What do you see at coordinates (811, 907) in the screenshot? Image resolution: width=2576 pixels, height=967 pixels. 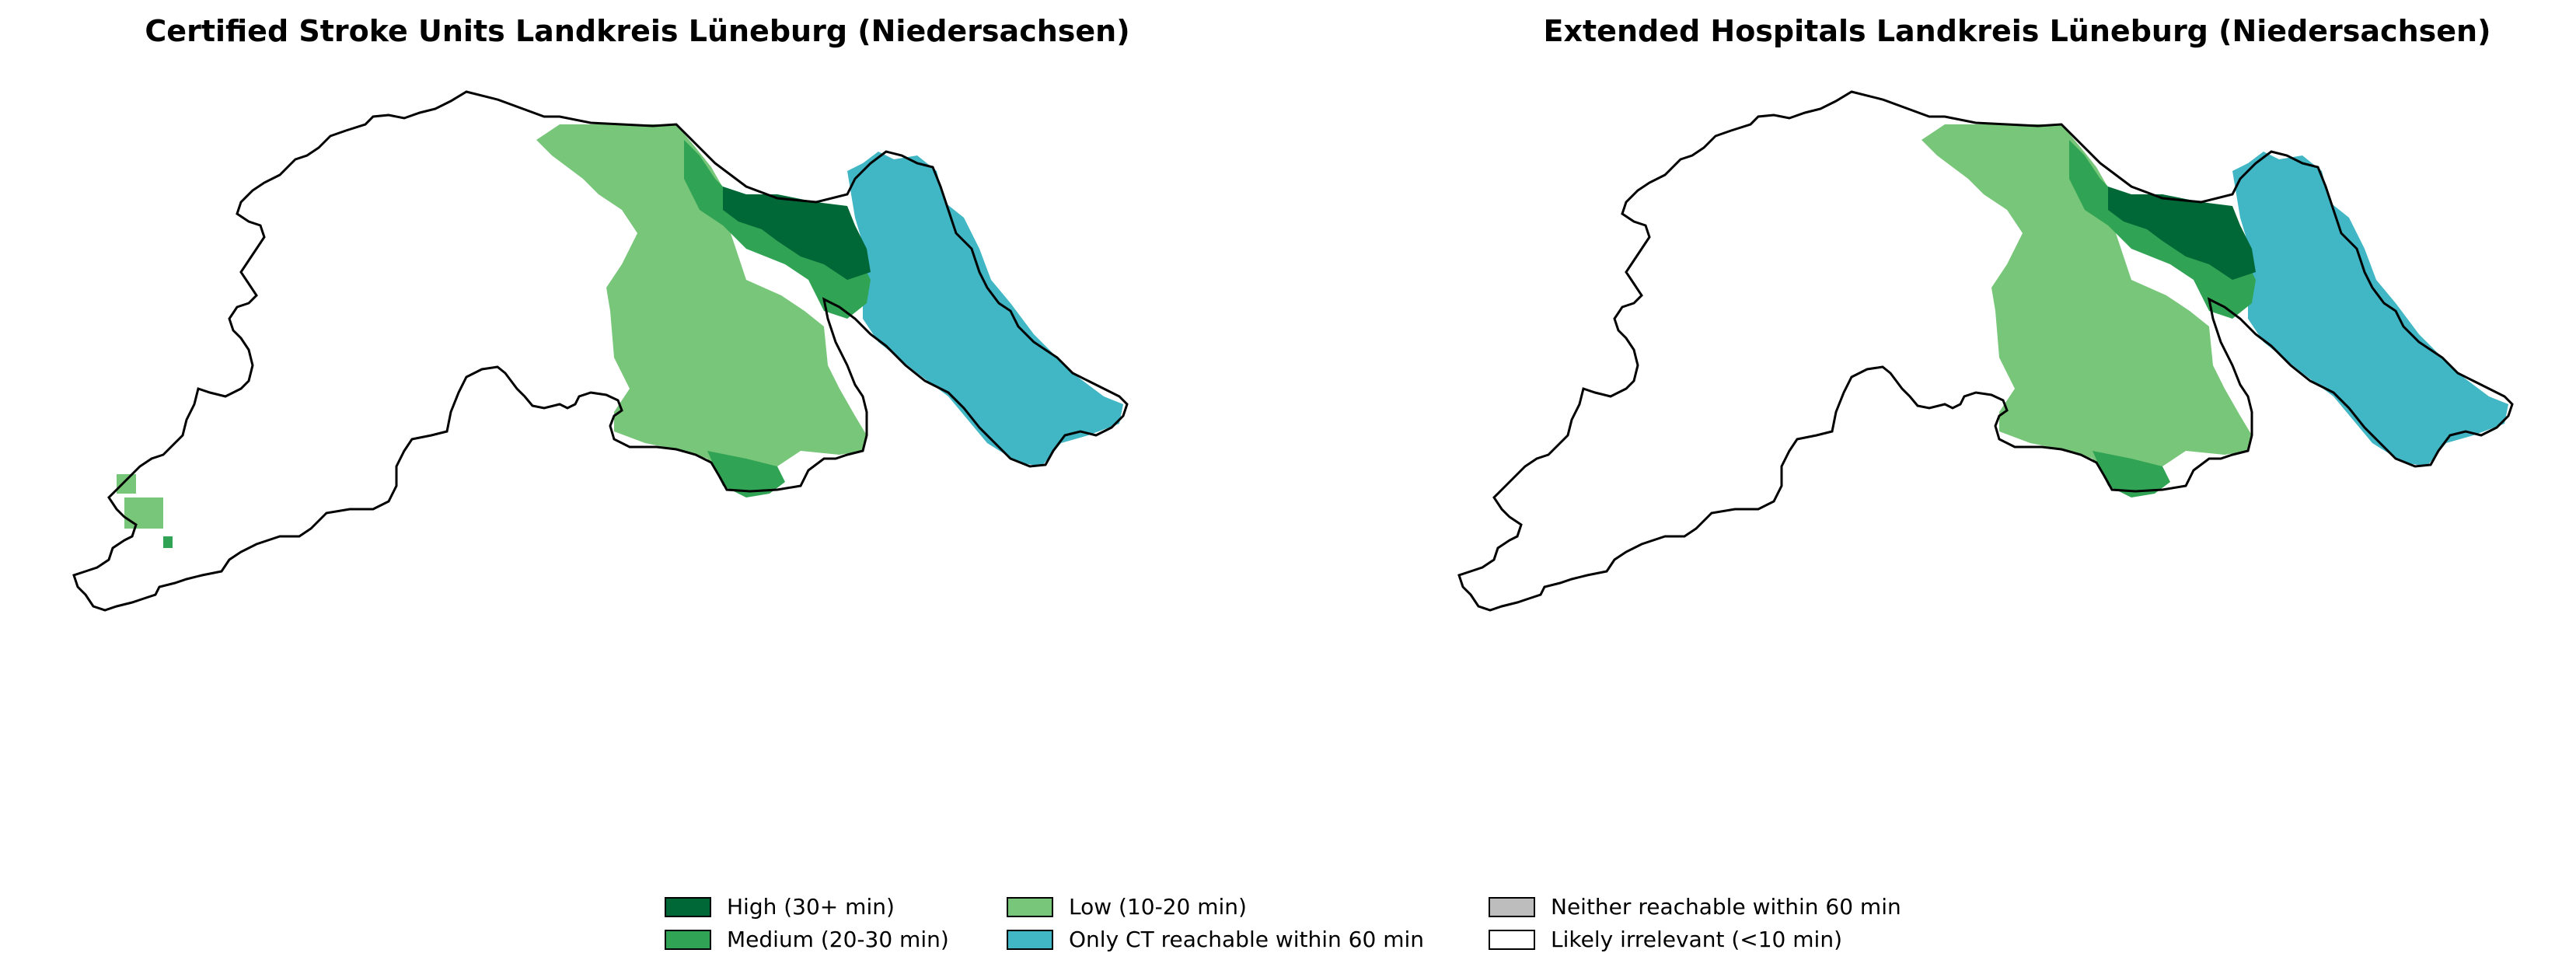 I see `legend-label-high: High (30+ min)` at bounding box center [811, 907].